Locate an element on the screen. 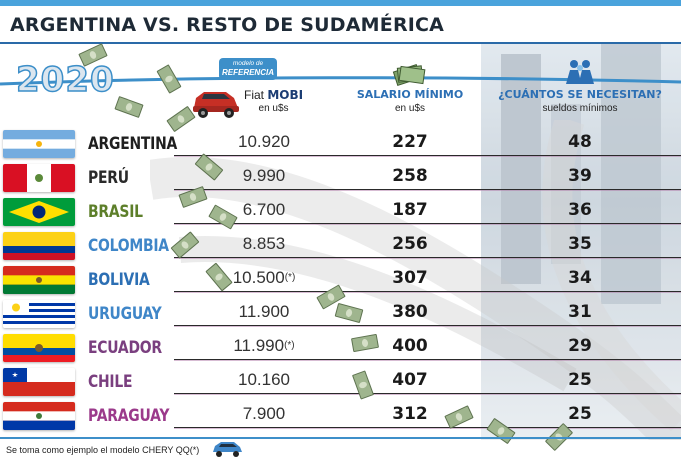 The image size is (681, 460). car-price-value: 7.900 is located at coordinates (264, 413).